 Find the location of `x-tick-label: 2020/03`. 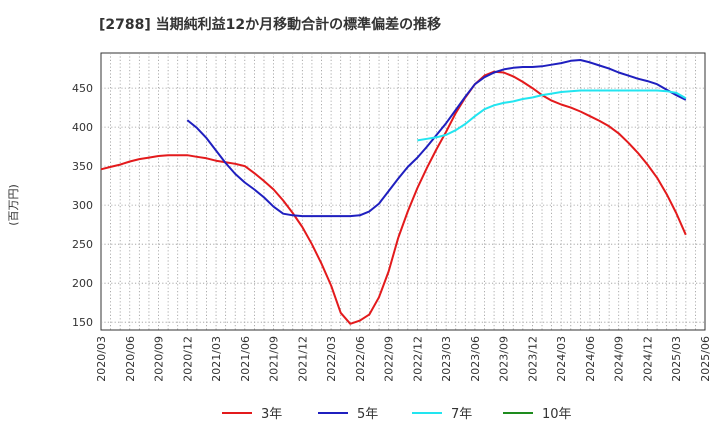

x-tick-label: 2020/03 is located at coordinates (101, 359).